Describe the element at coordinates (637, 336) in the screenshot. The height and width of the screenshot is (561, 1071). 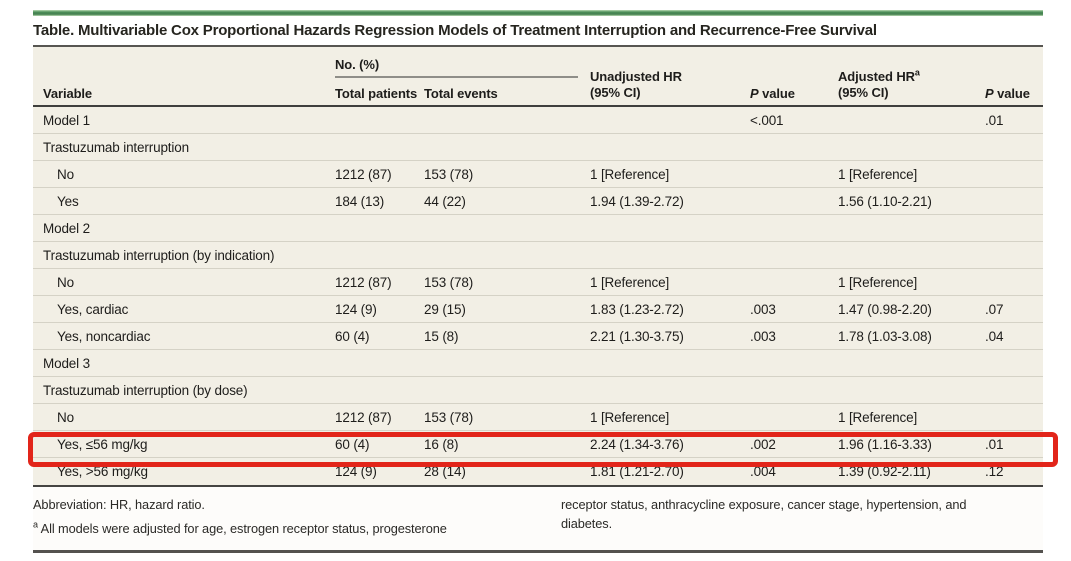
I see `row-unadjusted-hr: 2.21 (1.30-3.75)` at that location.